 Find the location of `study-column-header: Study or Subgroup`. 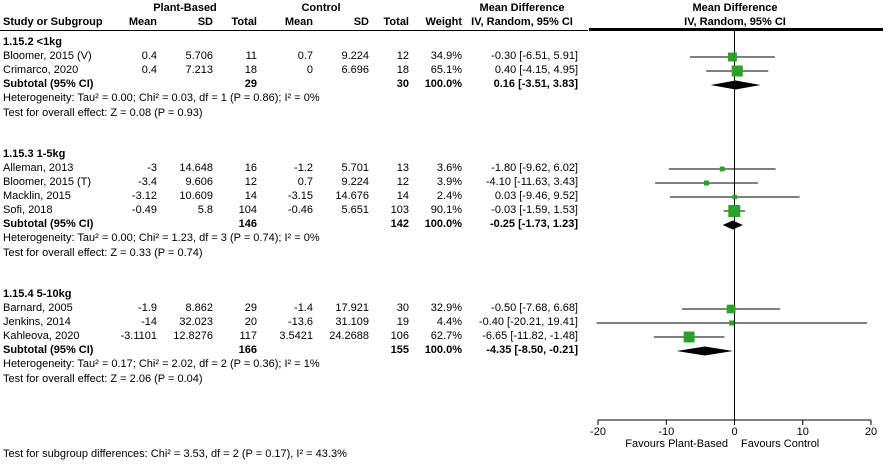

study-column-header: Study or Subgroup is located at coordinates (53, 22).